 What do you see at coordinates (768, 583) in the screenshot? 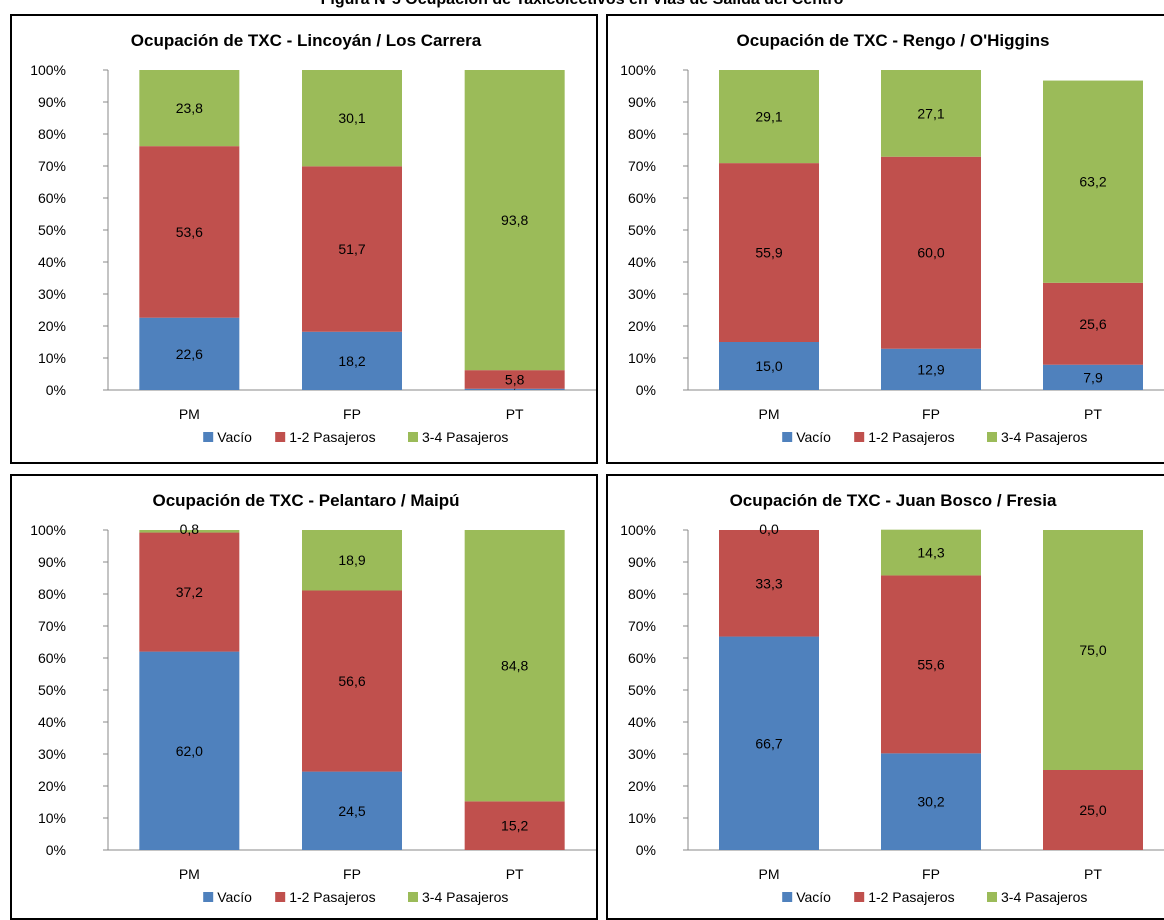
I see `data-label: 33,3` at bounding box center [768, 583].